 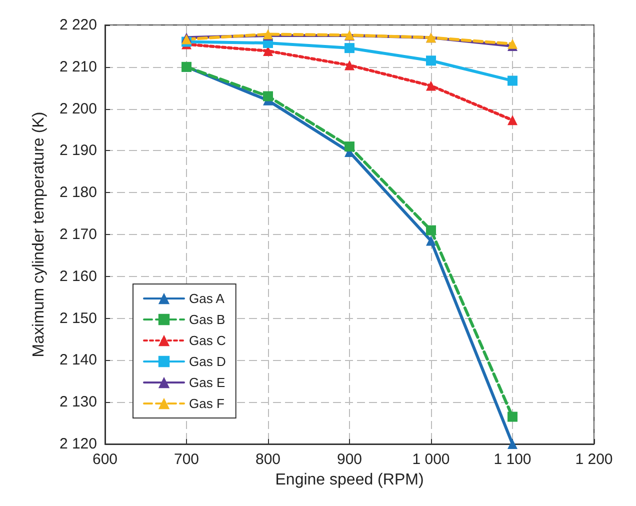 I want to click on x-tick-label: 1 000, so click(x=431, y=459).